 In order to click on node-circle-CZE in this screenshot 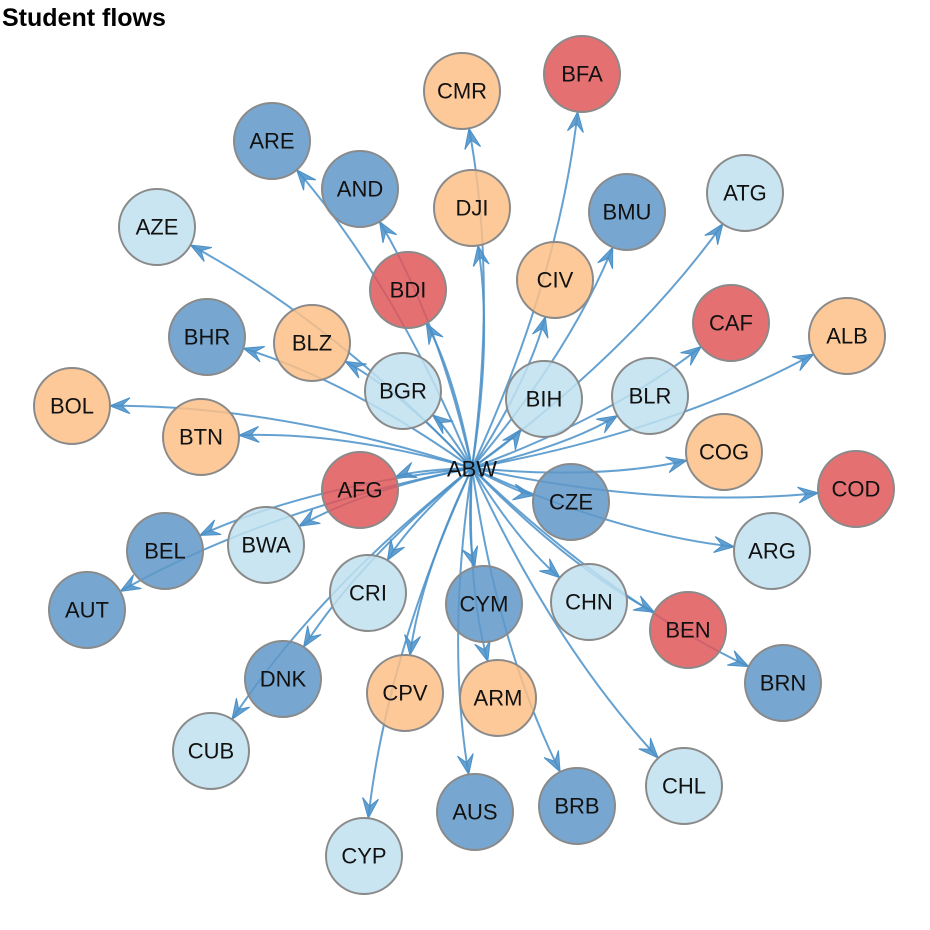, I will do `click(571, 502)`.